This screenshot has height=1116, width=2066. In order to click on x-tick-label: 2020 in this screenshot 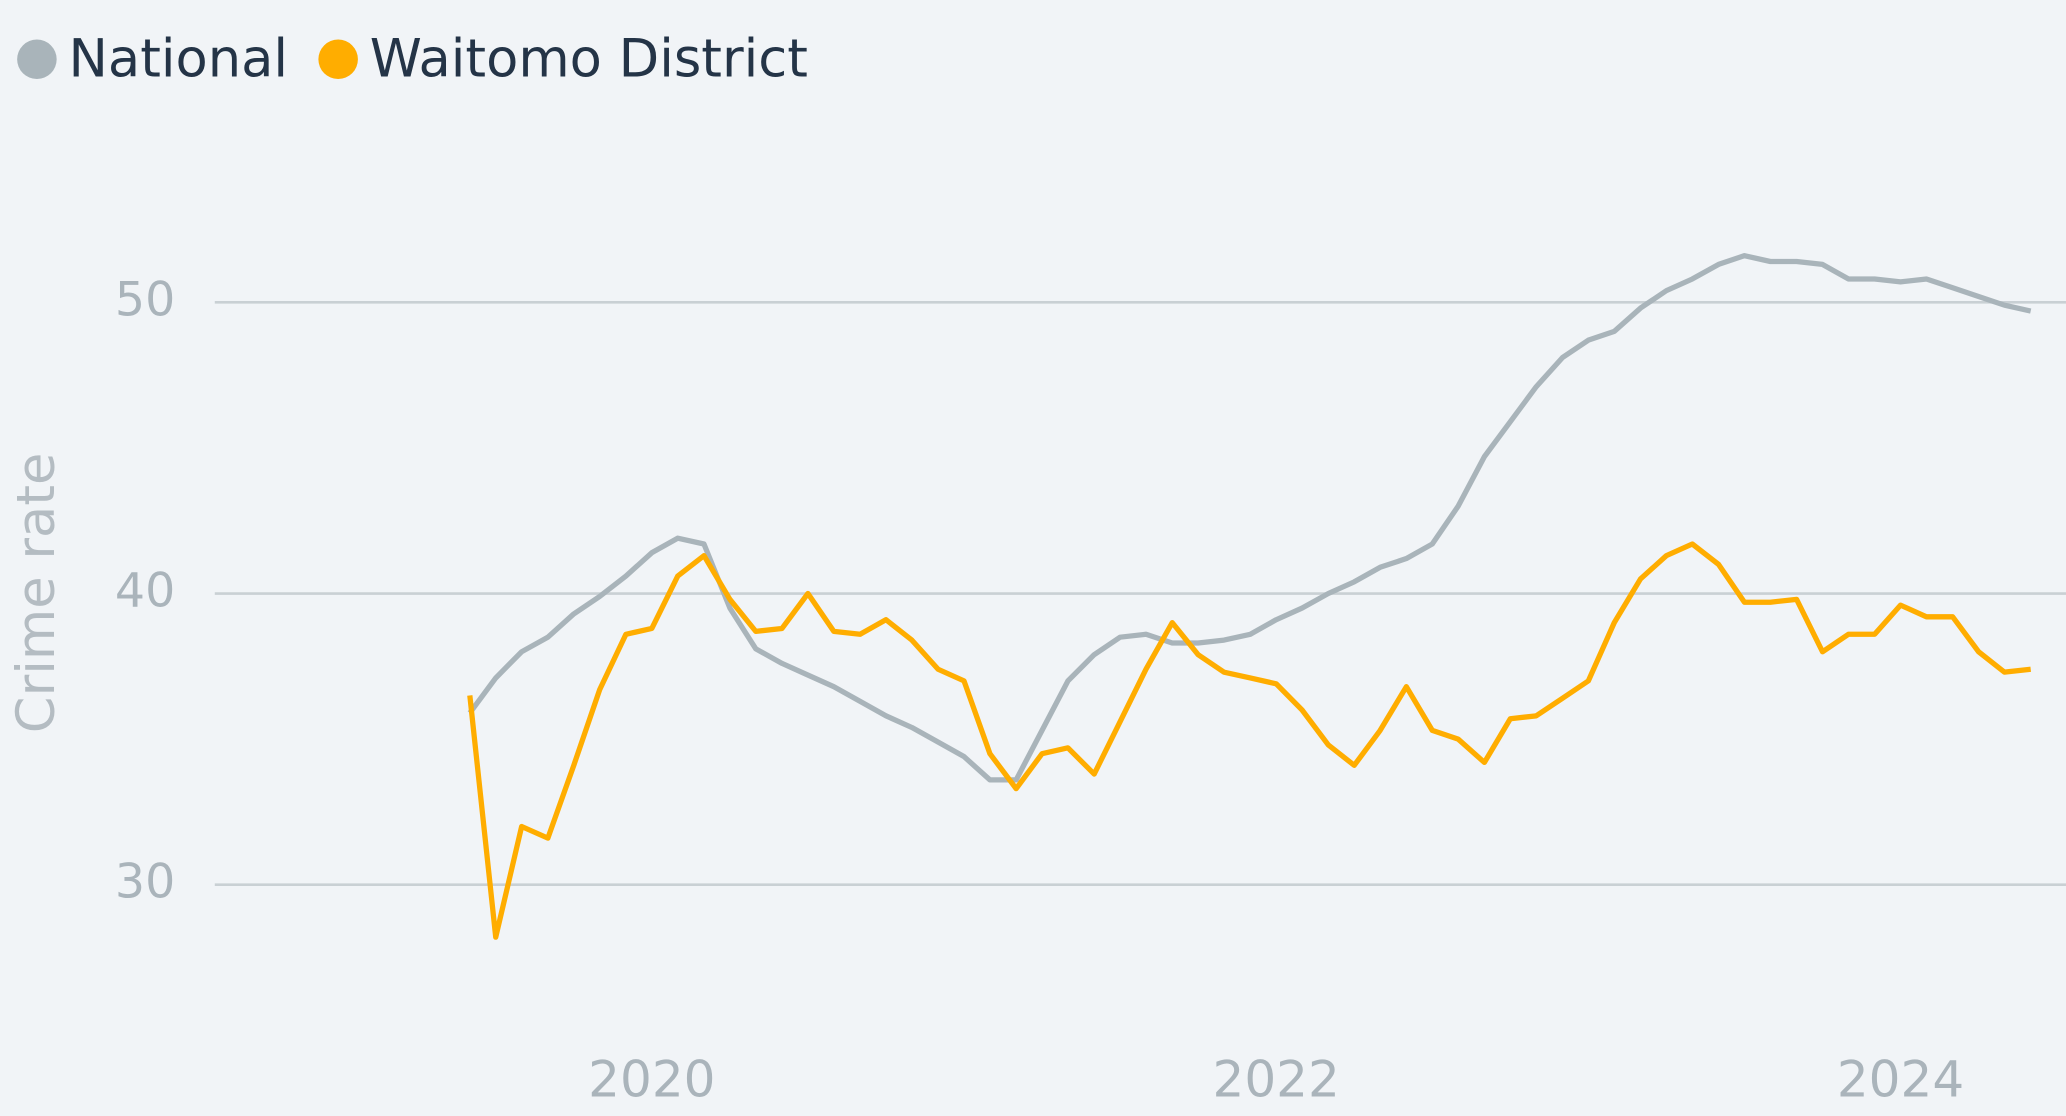, I will do `click(651, 1080)`.